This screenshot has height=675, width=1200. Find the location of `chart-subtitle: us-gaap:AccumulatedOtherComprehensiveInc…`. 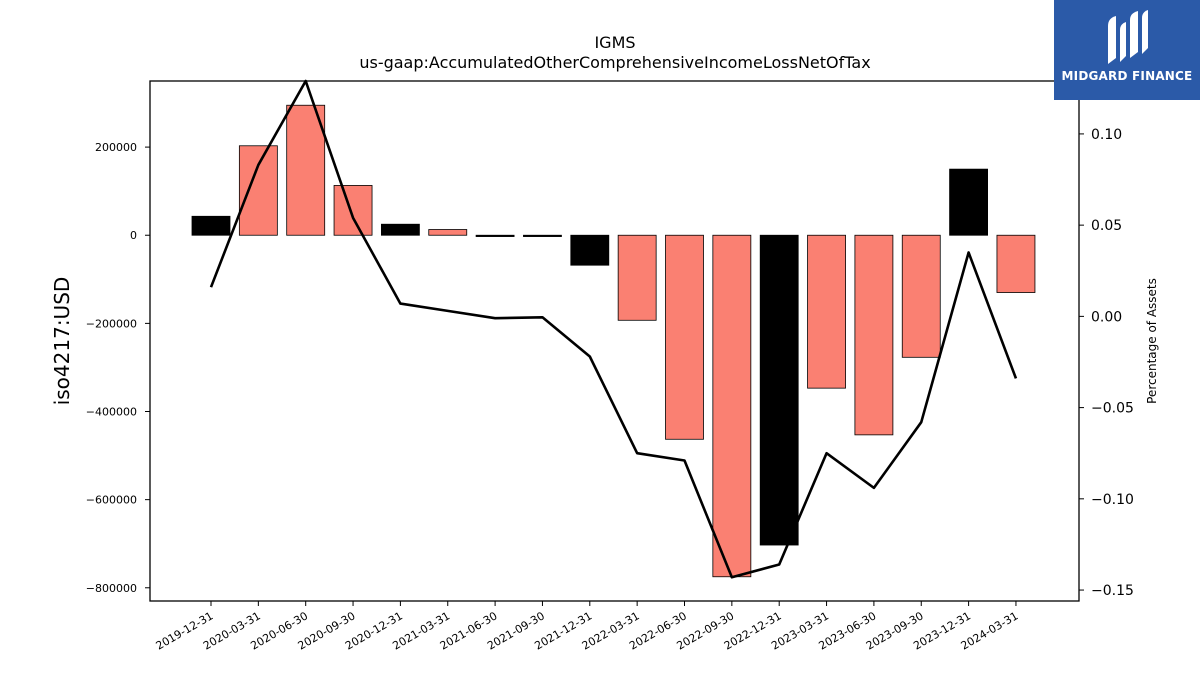

chart-subtitle: us-gaap:AccumulatedOtherComprehensiveInc… is located at coordinates (614, 62).